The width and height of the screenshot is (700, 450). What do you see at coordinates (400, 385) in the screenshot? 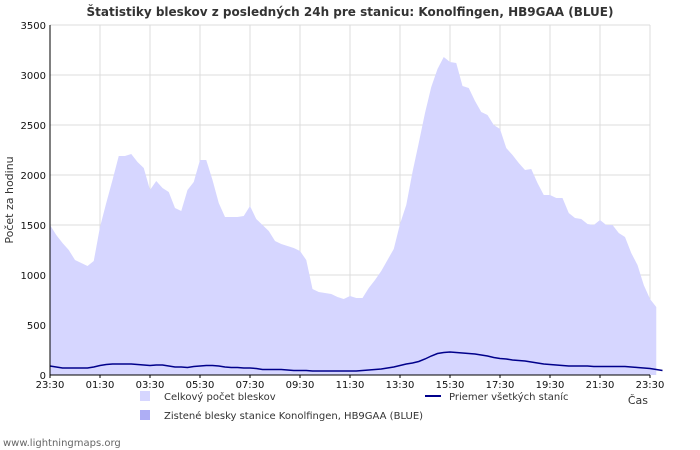
I see `x-tick-label: 13:30` at bounding box center [400, 385].